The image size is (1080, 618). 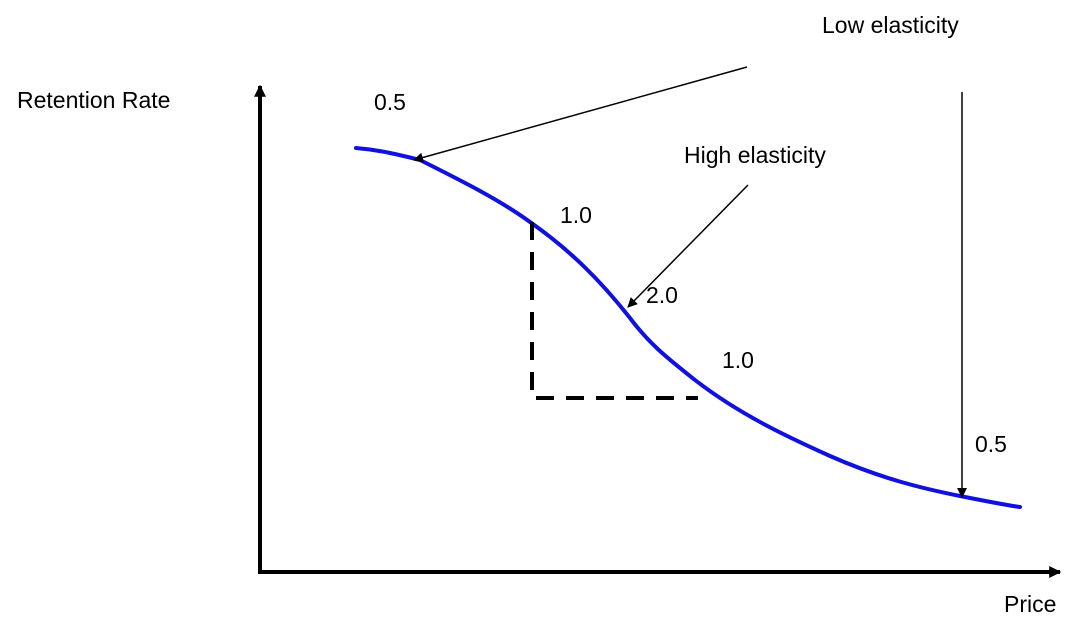 I want to click on elasticity-value-center: 2.0, so click(x=662, y=295).